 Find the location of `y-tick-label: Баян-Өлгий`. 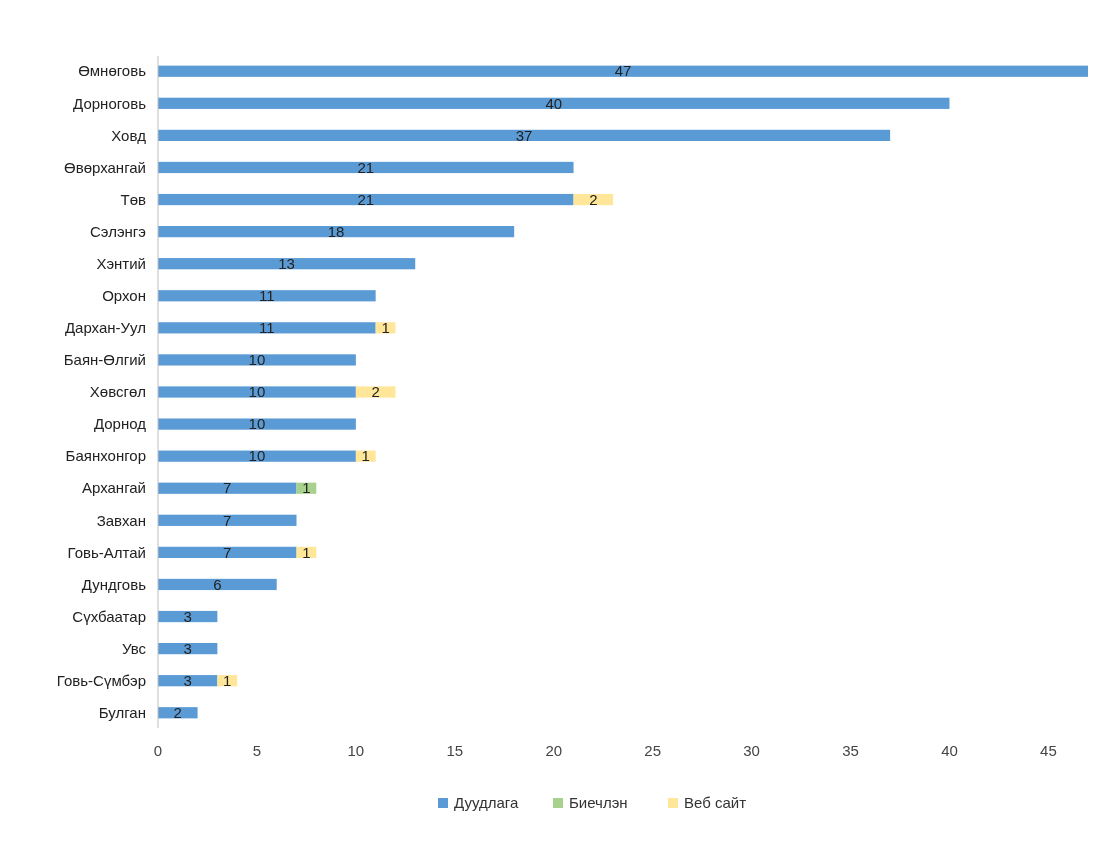

y-tick-label: Баян-Өлгий is located at coordinates (104, 360).